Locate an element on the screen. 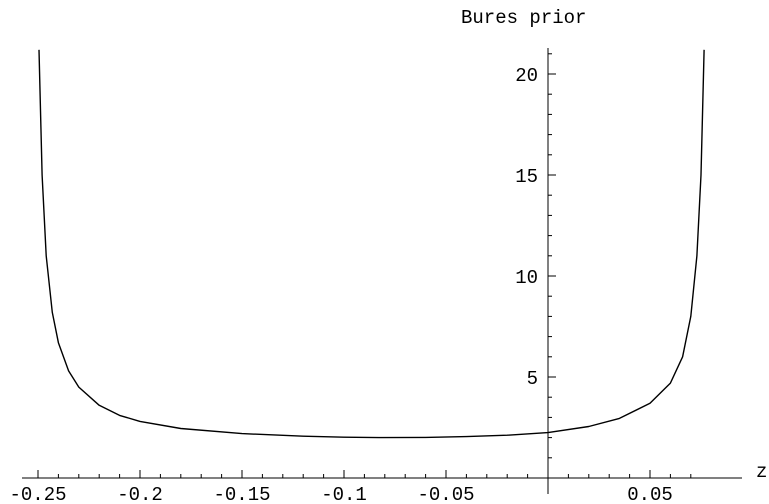 The width and height of the screenshot is (769, 504). x-tick-label: 0.05 is located at coordinates (650, 494).